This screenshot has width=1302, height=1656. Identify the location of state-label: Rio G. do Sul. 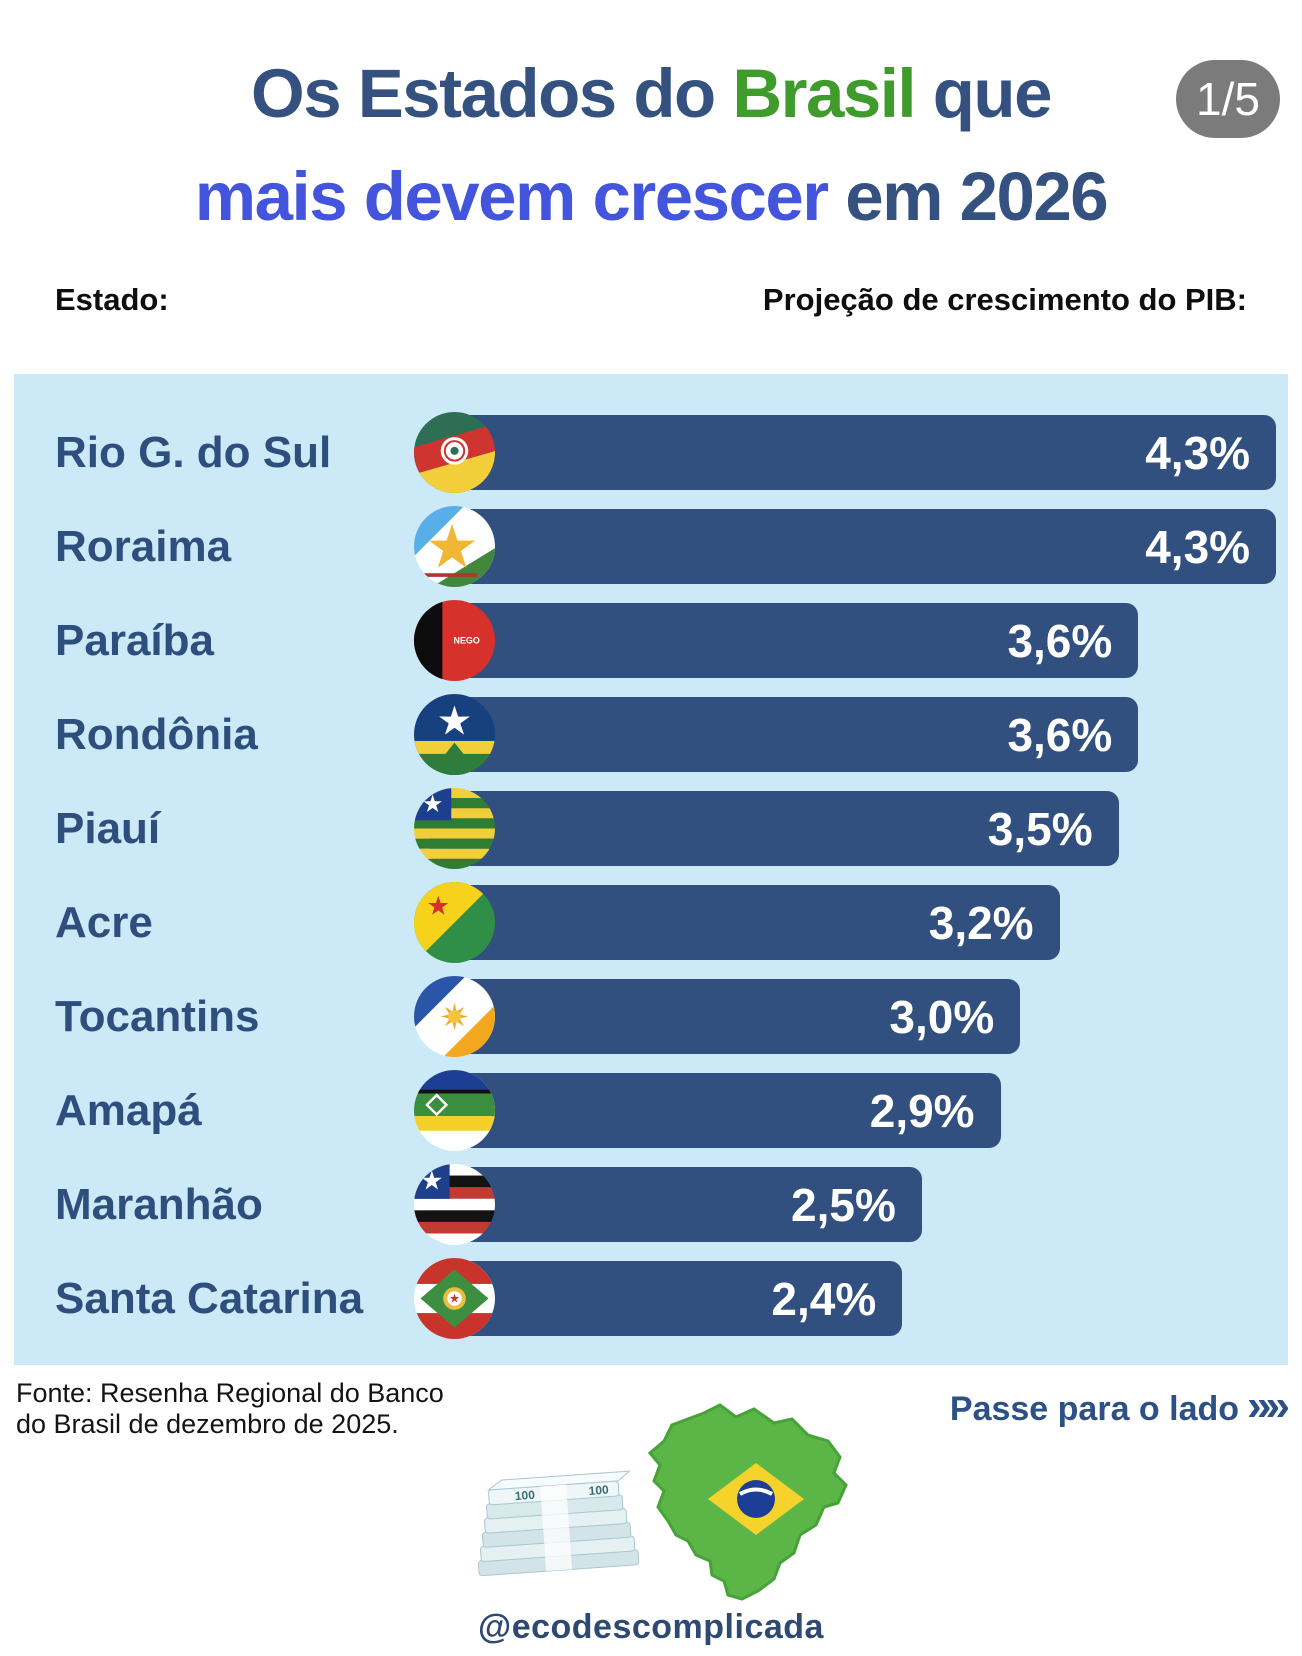
(193, 452).